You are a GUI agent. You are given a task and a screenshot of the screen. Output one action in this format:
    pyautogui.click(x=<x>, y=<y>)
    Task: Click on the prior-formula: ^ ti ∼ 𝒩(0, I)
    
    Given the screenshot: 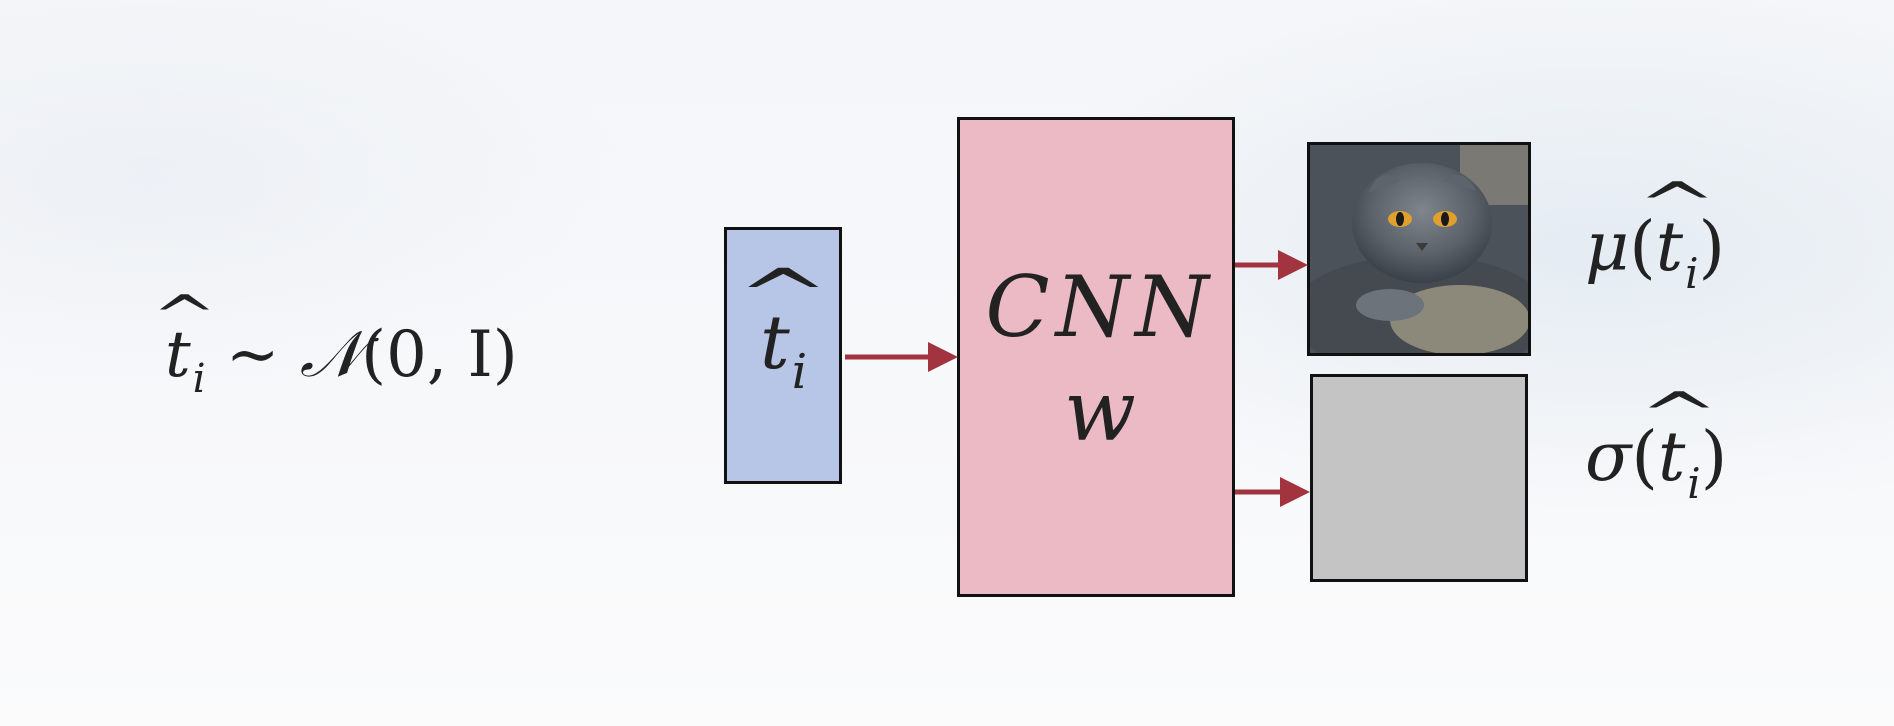 What is the action you would take?
    pyautogui.click(x=334, y=343)
    